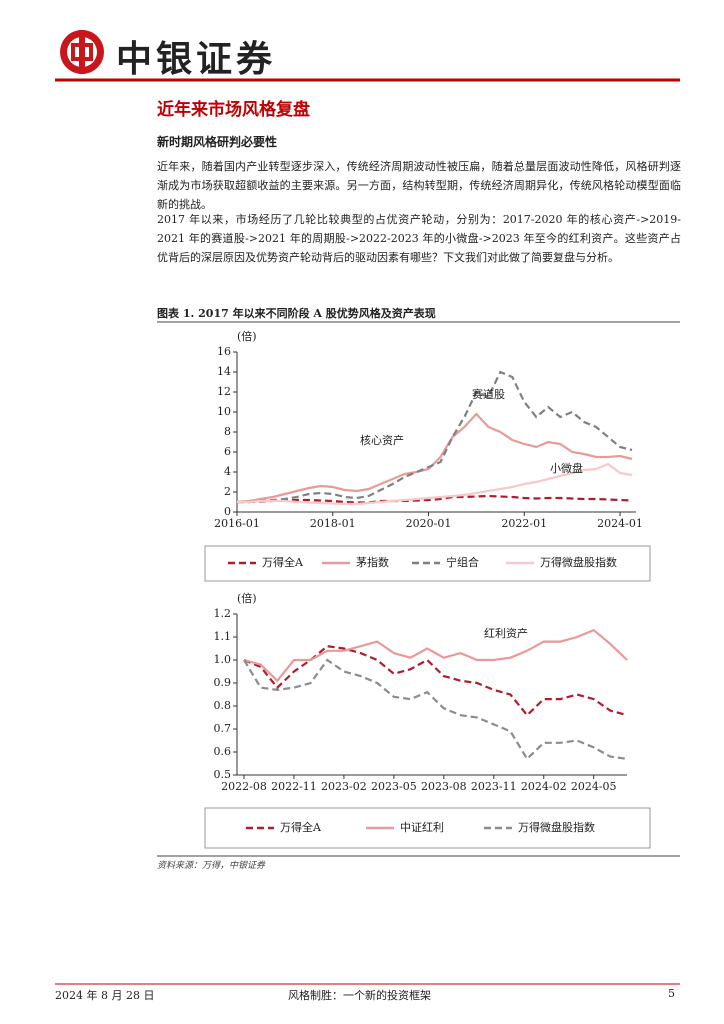  Describe the element at coordinates (444, 786) in the screenshot. I see `x-tick-label: 2023-08` at that location.